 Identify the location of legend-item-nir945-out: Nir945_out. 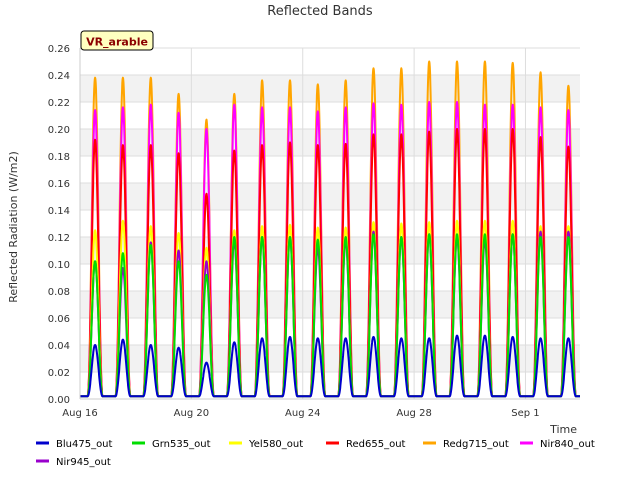
(73, 462).